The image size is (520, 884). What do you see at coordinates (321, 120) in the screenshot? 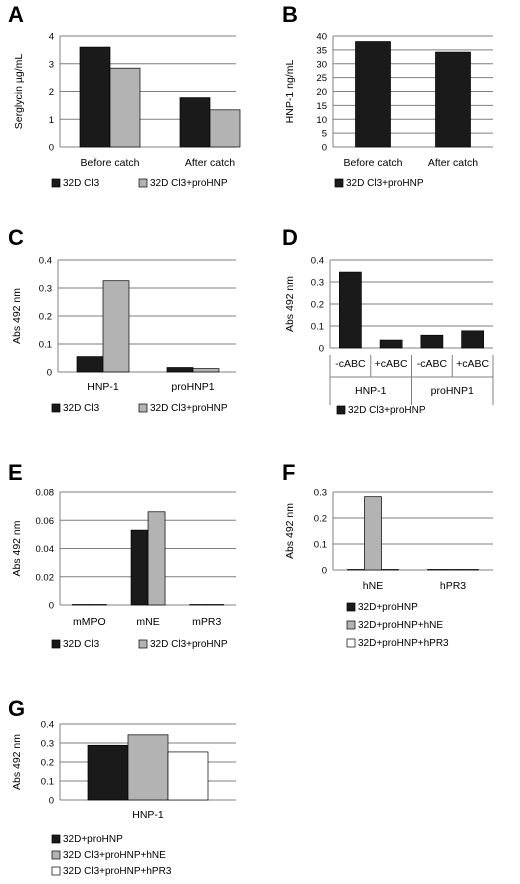
I see `y-tick-label: 10` at bounding box center [321, 120].